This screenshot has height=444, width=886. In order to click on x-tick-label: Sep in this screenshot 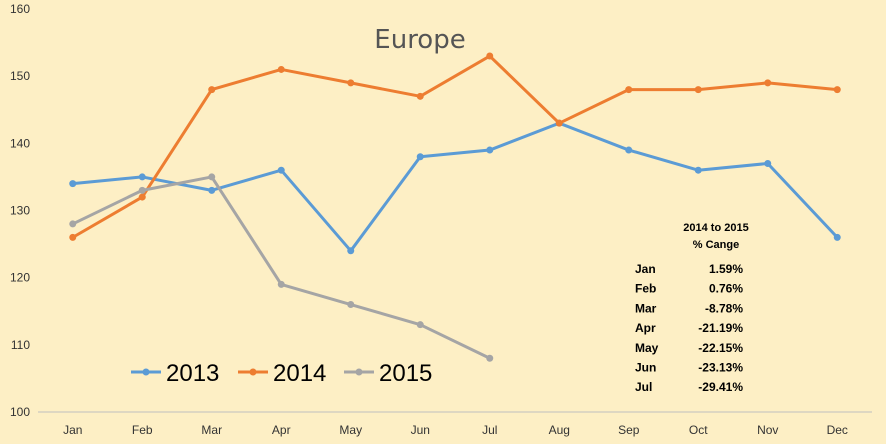, I will do `click(629, 430)`.